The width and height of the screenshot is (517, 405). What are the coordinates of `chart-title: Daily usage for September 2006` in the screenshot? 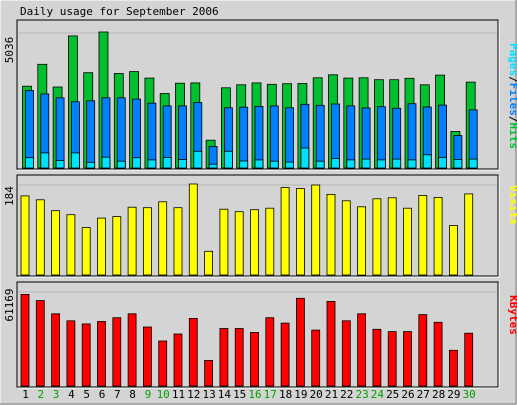 It's located at (119, 11).